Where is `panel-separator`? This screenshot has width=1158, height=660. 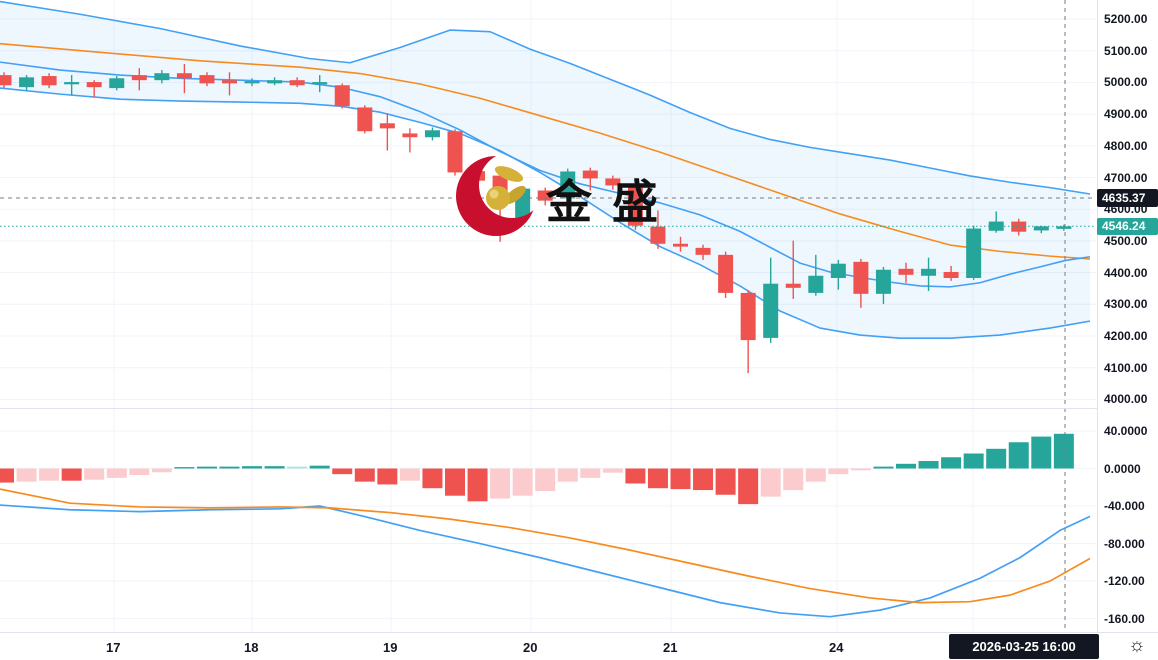
panel-separator is located at coordinates (579, 408).